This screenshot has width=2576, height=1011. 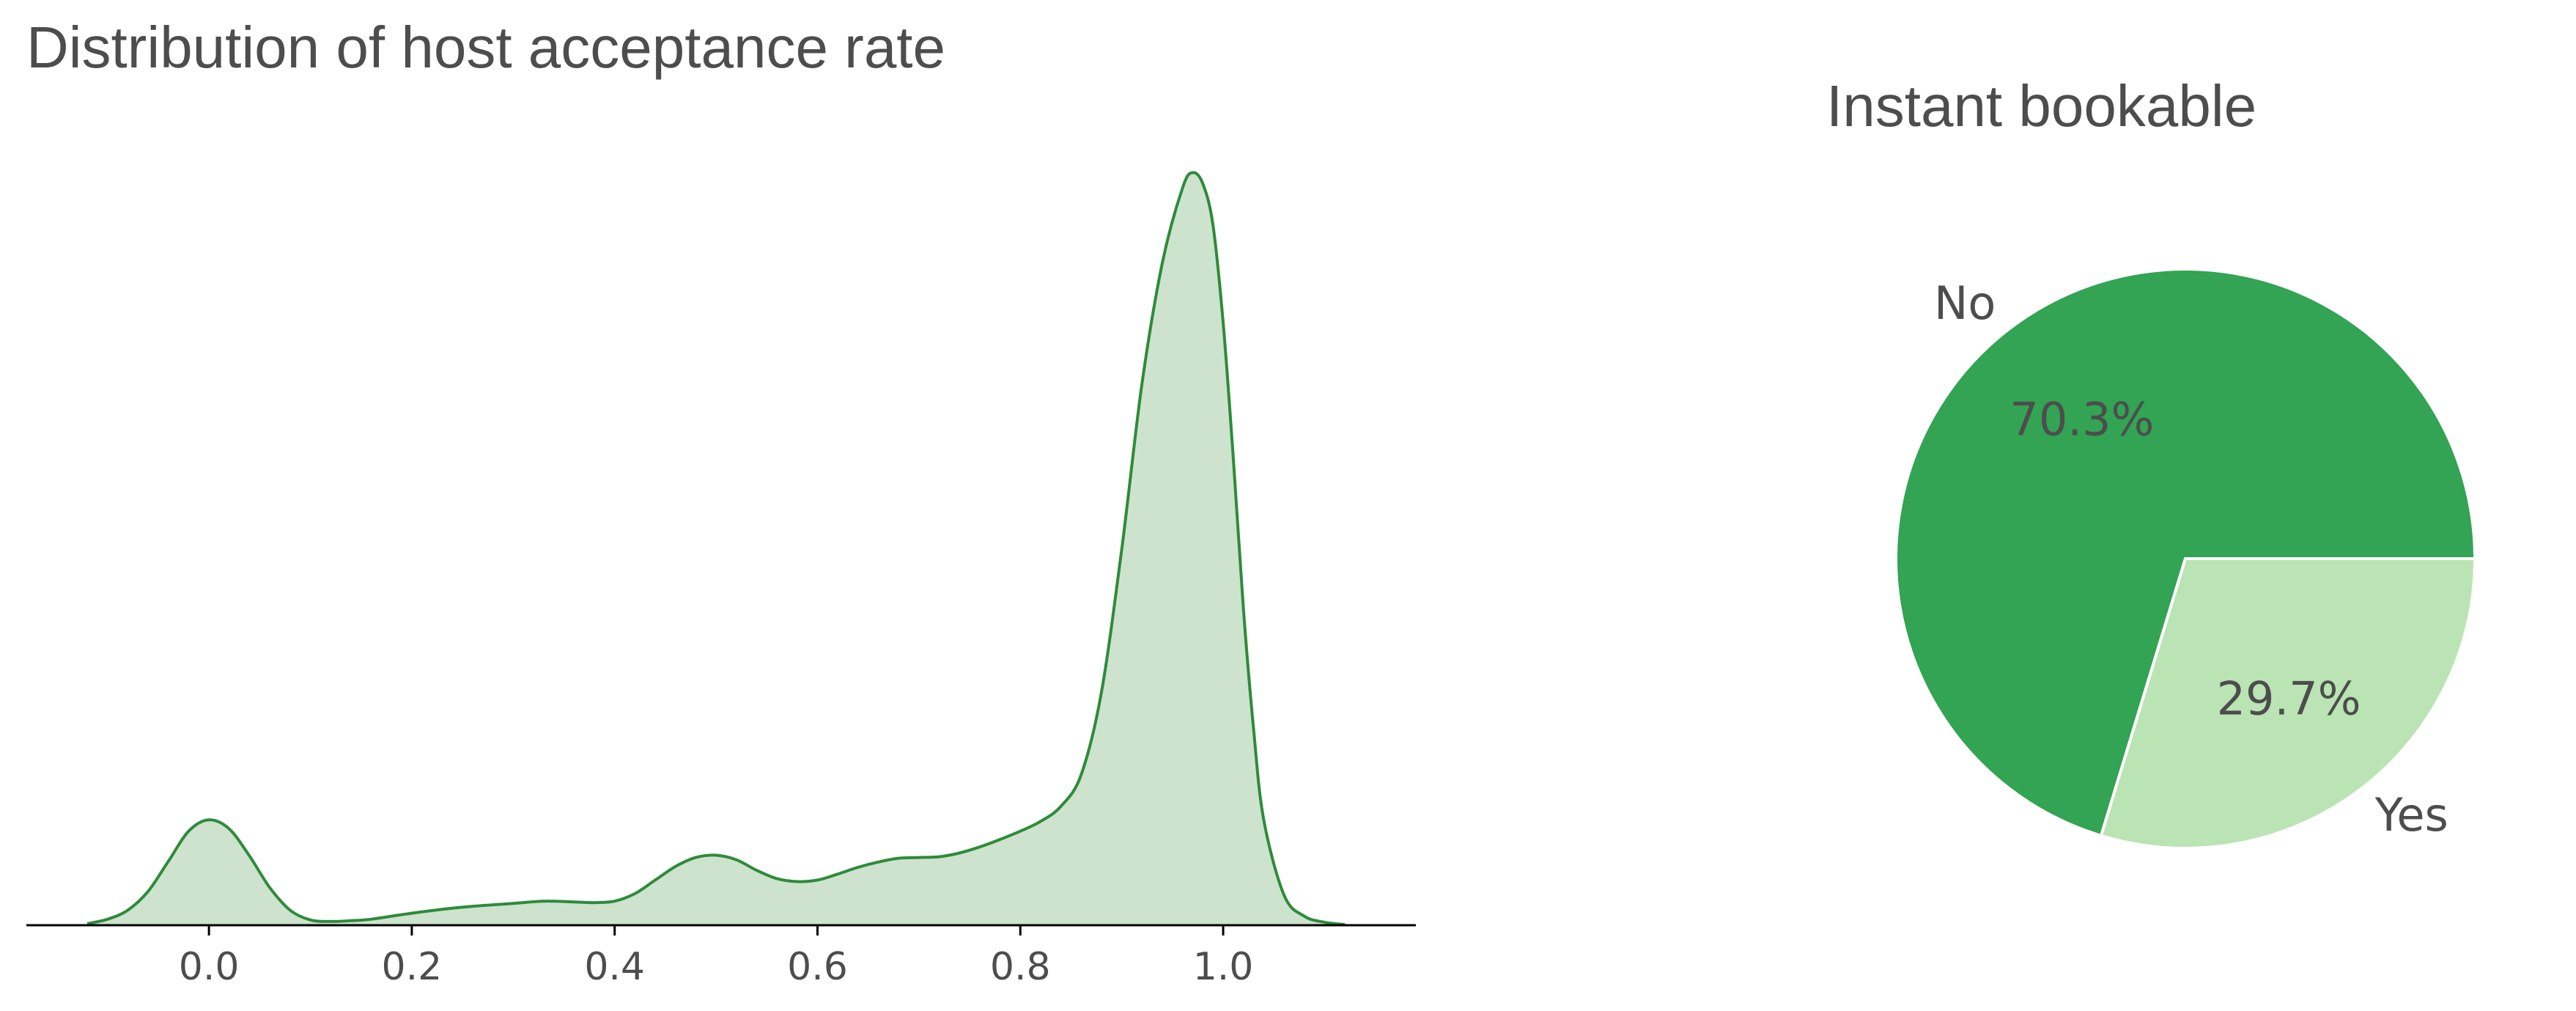 What do you see at coordinates (2411, 815) in the screenshot?
I see `pie-label-yes: Yes` at bounding box center [2411, 815].